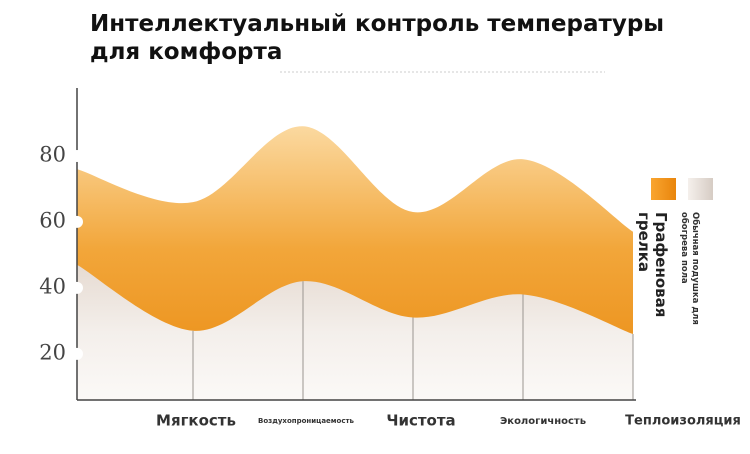  I want to click on y-tick-label: 40, so click(52, 286).